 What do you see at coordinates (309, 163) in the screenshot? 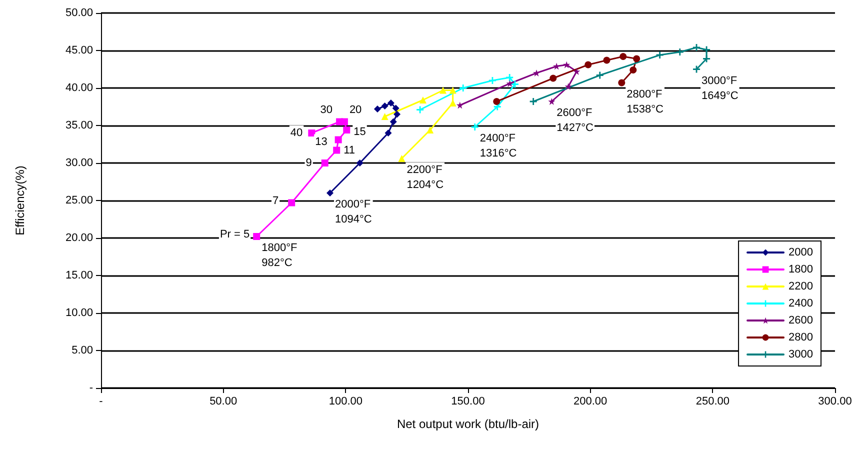
I see `annotation: 9` at bounding box center [309, 163].